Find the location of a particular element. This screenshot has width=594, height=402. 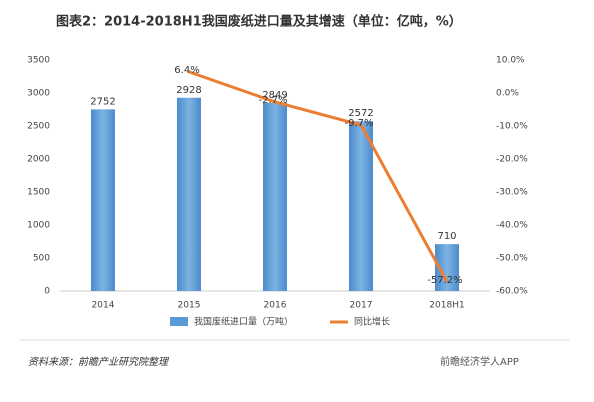

y2-tick-label: -60.0% is located at coordinates (512, 292).